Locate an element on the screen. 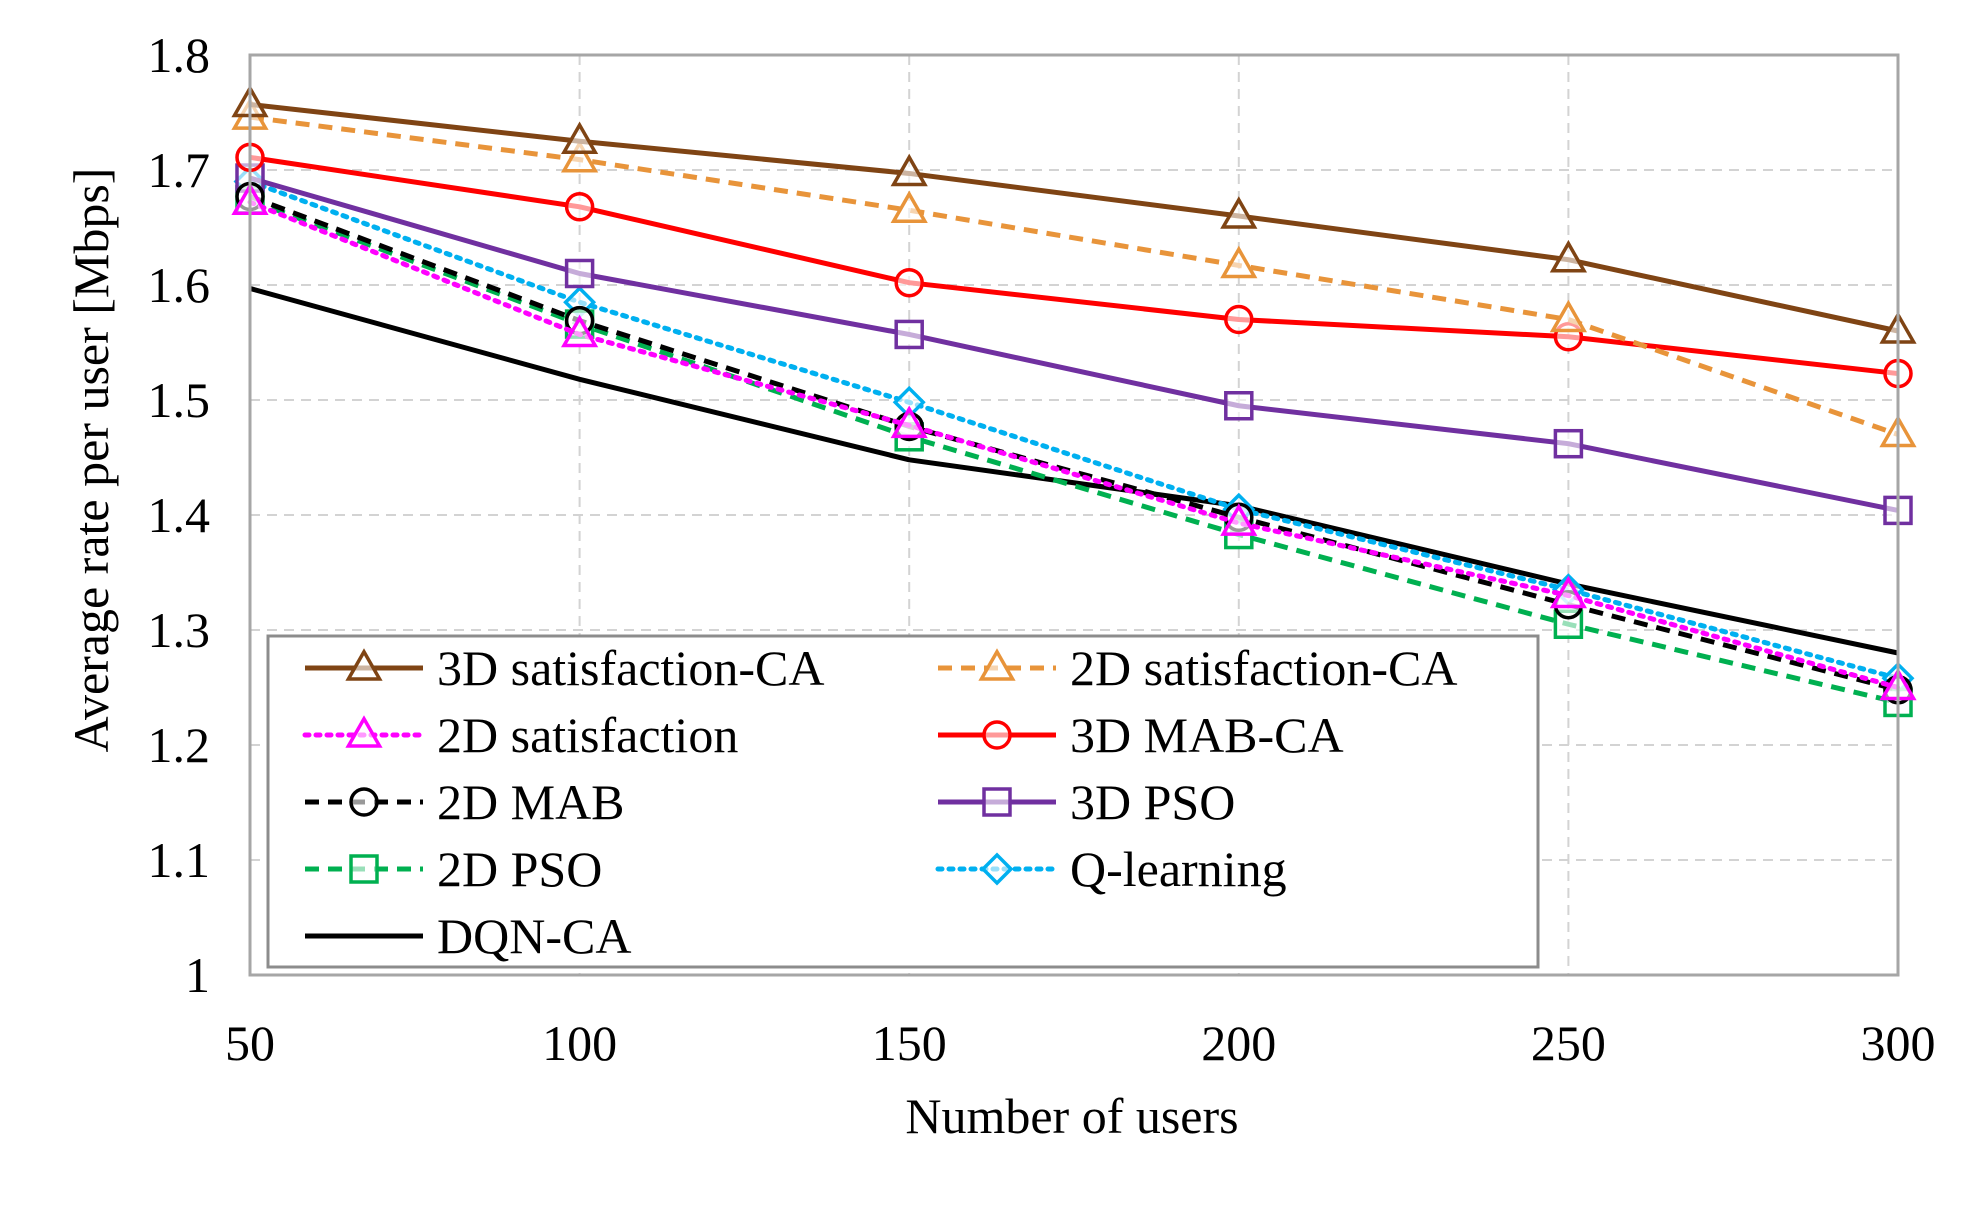 Image resolution: width=1982 pixels, height=1206 pixels. y-tick-label: 1.6 is located at coordinates (179, 285).